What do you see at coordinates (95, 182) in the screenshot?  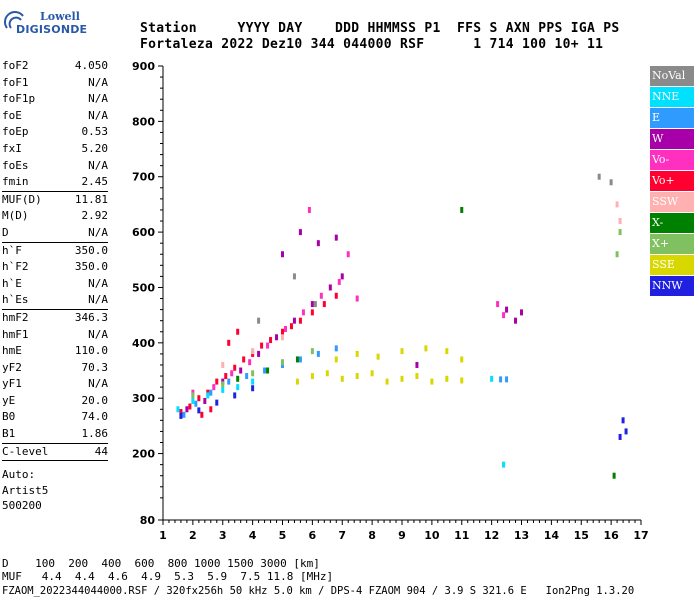 I see `param-value: 2.45` at bounding box center [95, 182].